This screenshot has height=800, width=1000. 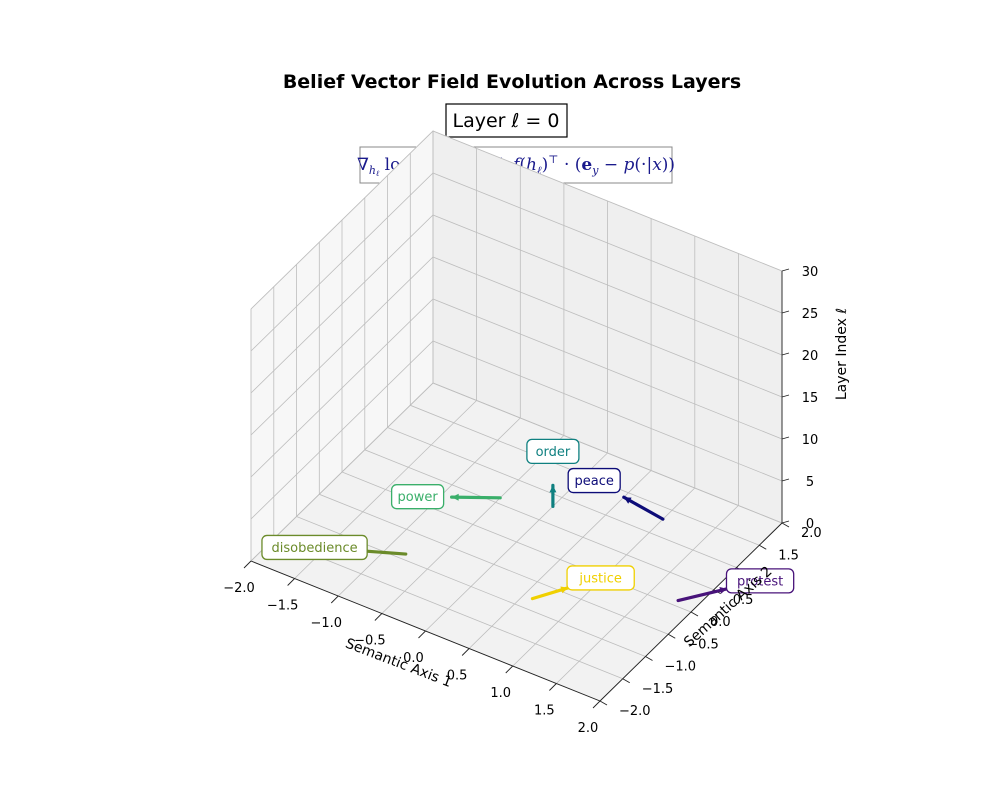 I want to click on vector-disobedience: disobedience, so click(x=334, y=547).